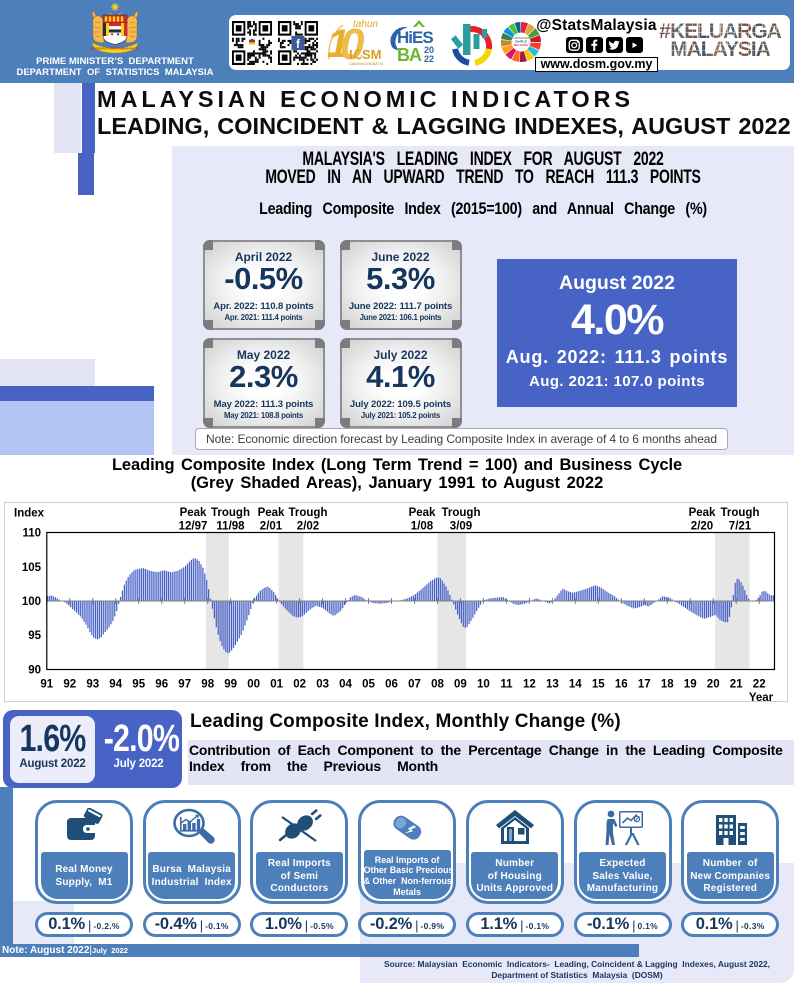  Describe the element at coordinates (366, 64) in the screenshot. I see `svg-text:LABORAN KHIDMAT MALAYSIA 2012-: LABORAN KHIDMAT MALAYSIA 2012-2022` at that location.